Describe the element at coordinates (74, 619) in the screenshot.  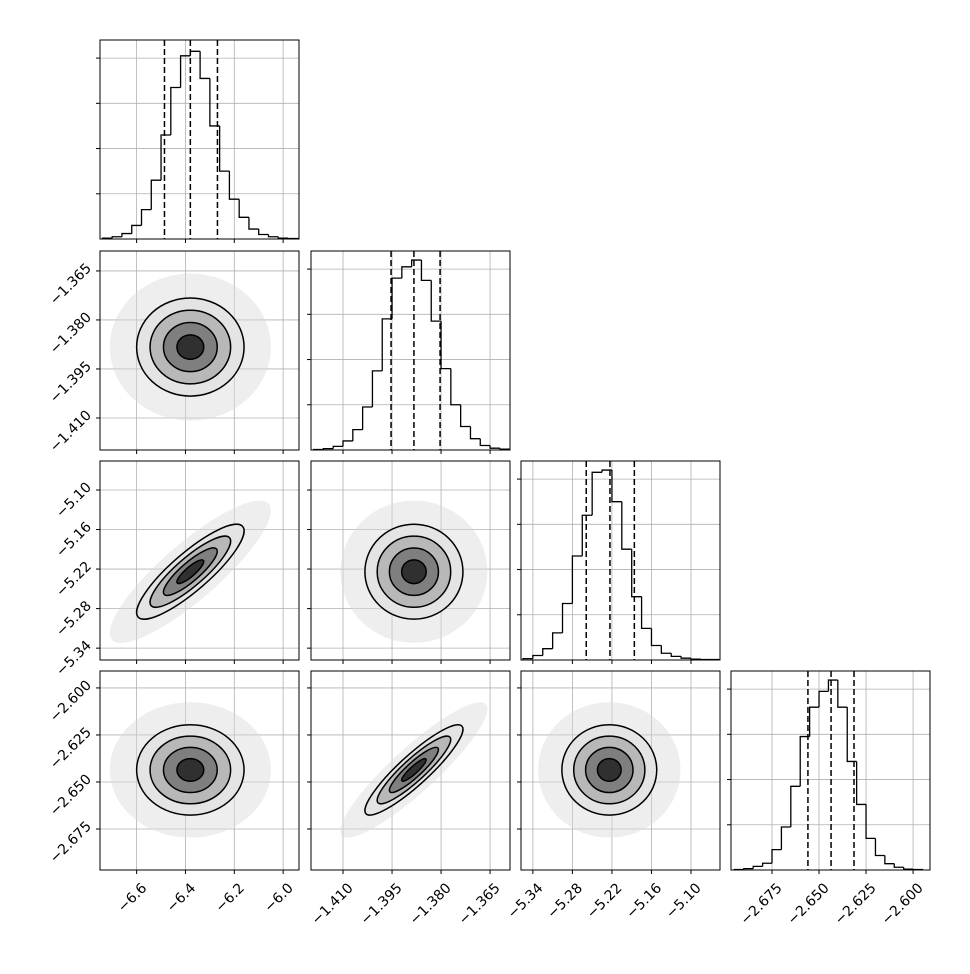
I see `y-tick-label: −5.28` at that location.